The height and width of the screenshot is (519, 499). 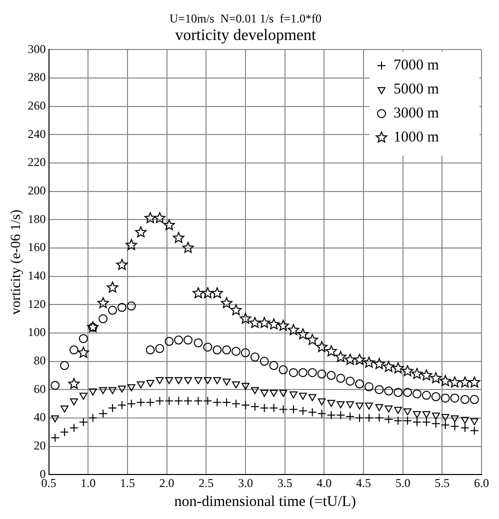 What do you see at coordinates (37, 332) in the screenshot?
I see `y-tick-label: 100` at bounding box center [37, 332].